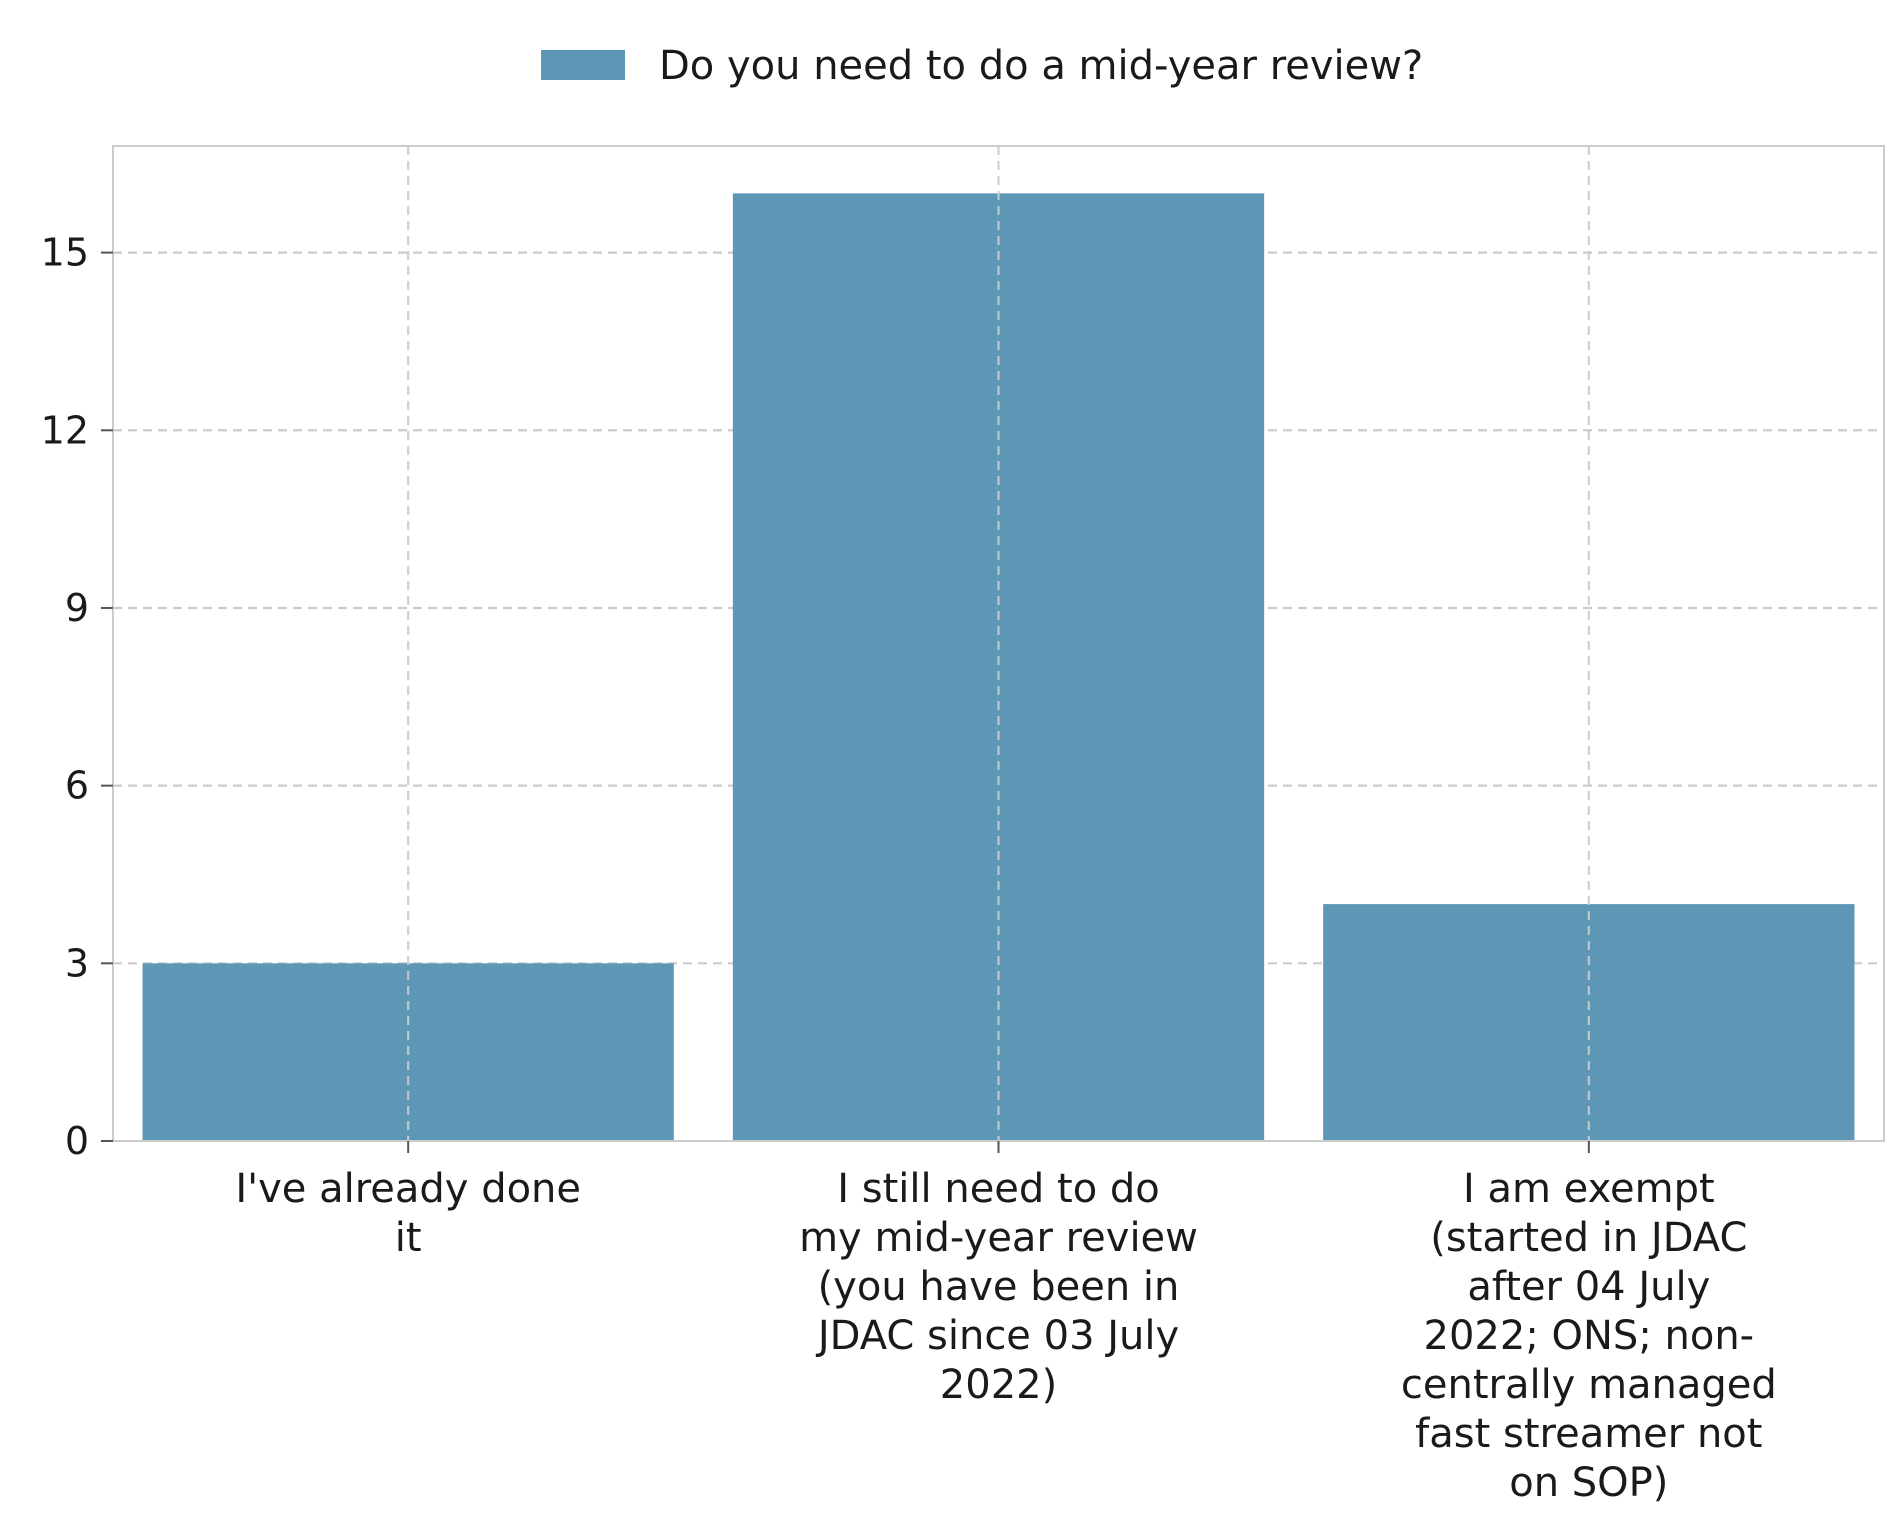 This screenshot has width=1904, height=1528. What do you see at coordinates (1589, 1189) in the screenshot?
I see `x-tick-label-line: I am exempt` at bounding box center [1589, 1189].